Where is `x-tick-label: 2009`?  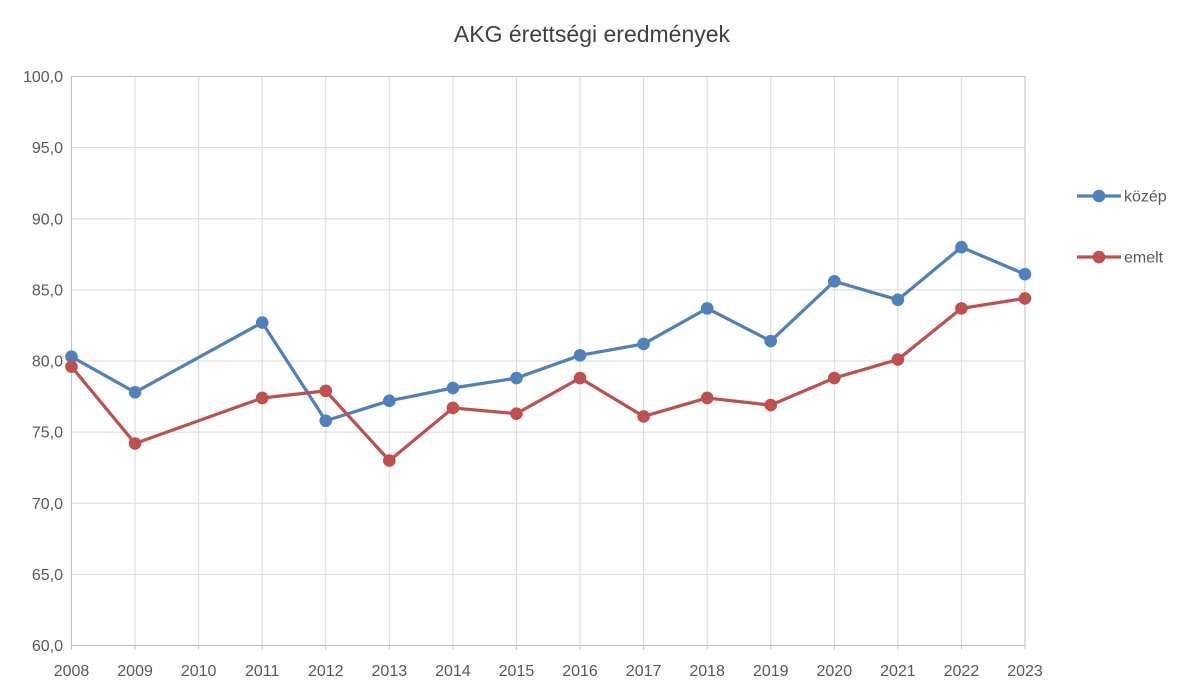
x-tick-label: 2009 is located at coordinates (135, 671).